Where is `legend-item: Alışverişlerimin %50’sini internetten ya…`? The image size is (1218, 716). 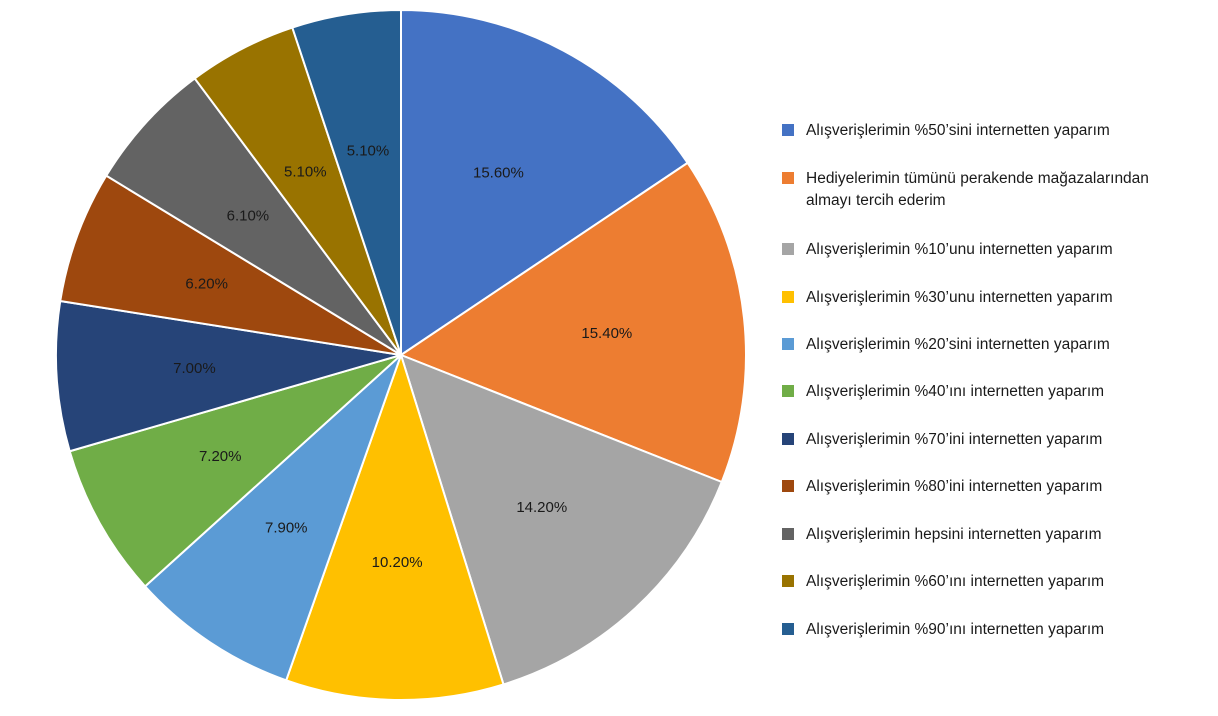 legend-item: Alışverişlerimin %50’sini internetten ya… is located at coordinates (989, 131).